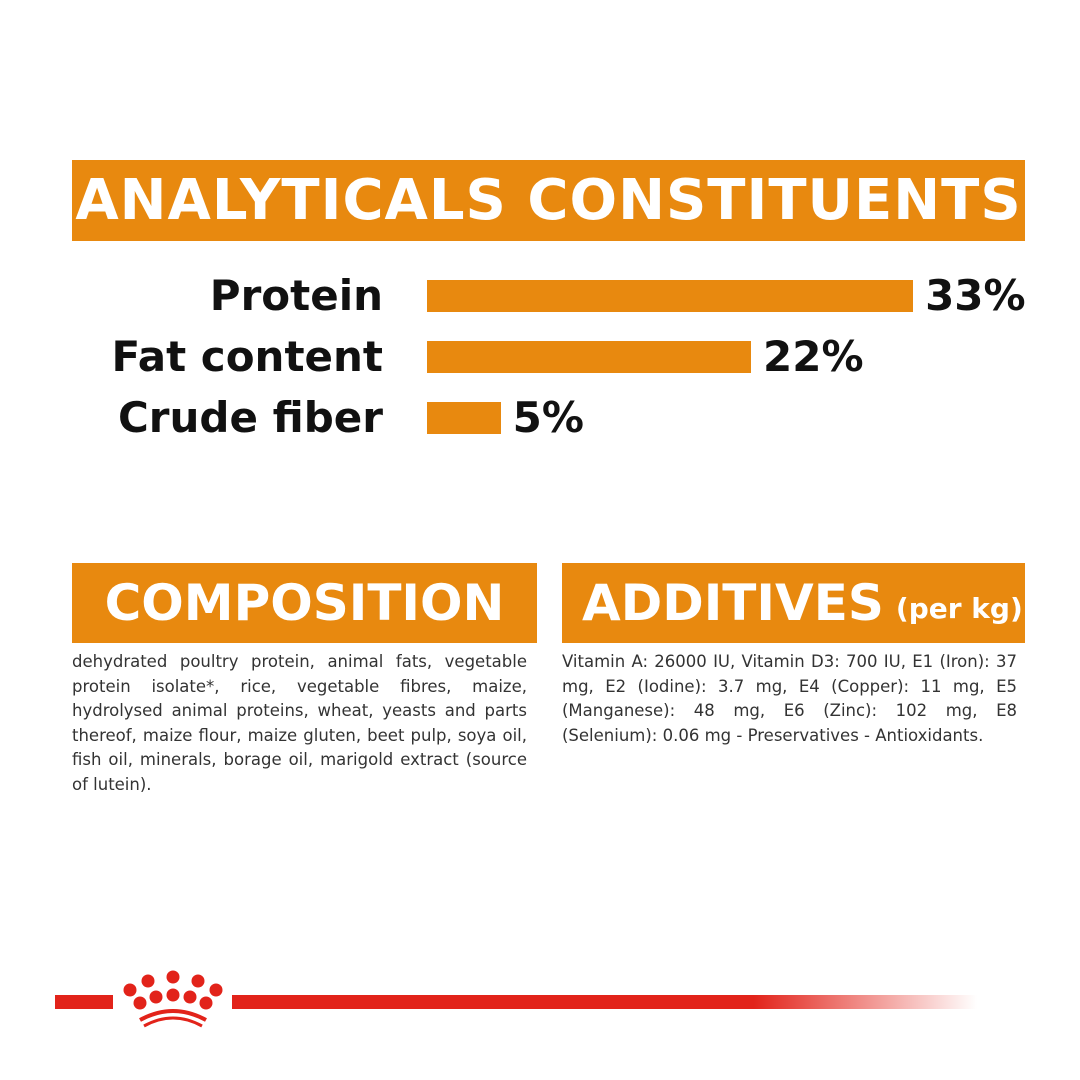 This screenshot has height=1080, width=1080. Describe the element at coordinates (247, 356) in the screenshot. I see `constituent-label: Fat content` at that location.